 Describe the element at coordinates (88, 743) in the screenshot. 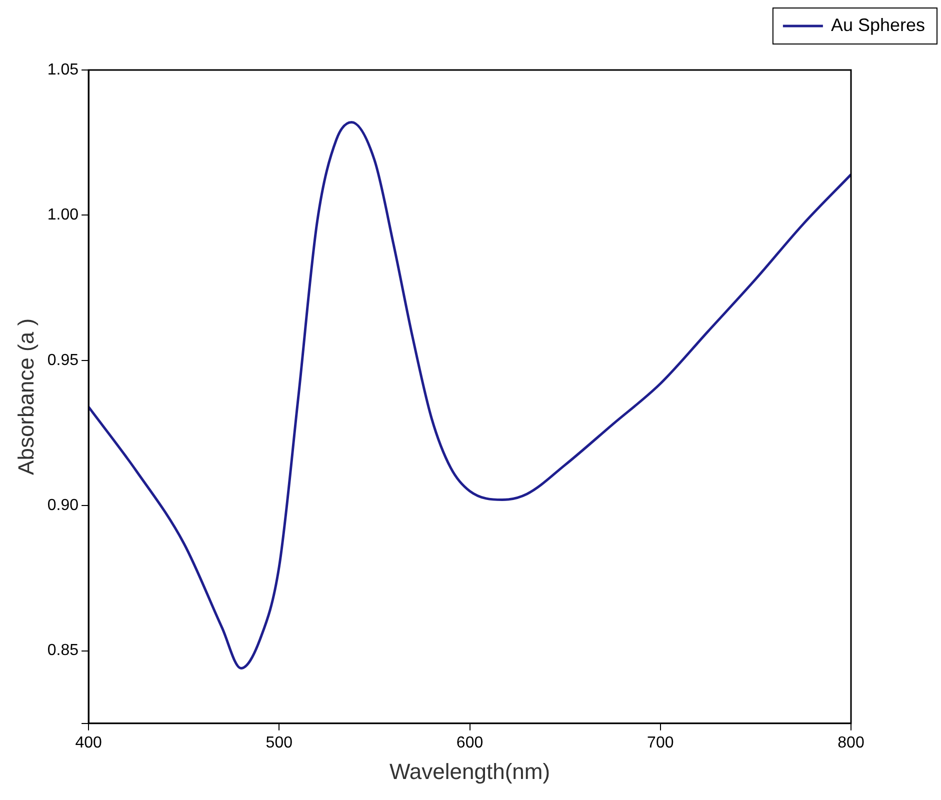

I see `x-tick-label: 400` at that location.